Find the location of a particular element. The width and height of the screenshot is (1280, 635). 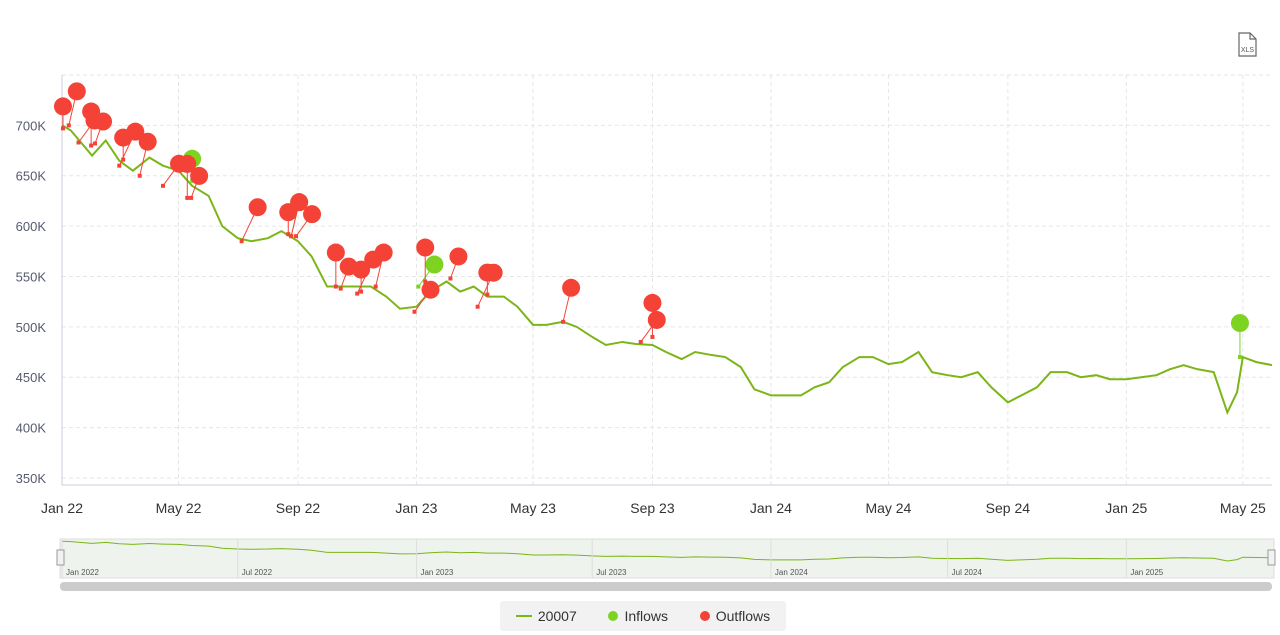

y-tick-label: 350K is located at coordinates (31, 478).